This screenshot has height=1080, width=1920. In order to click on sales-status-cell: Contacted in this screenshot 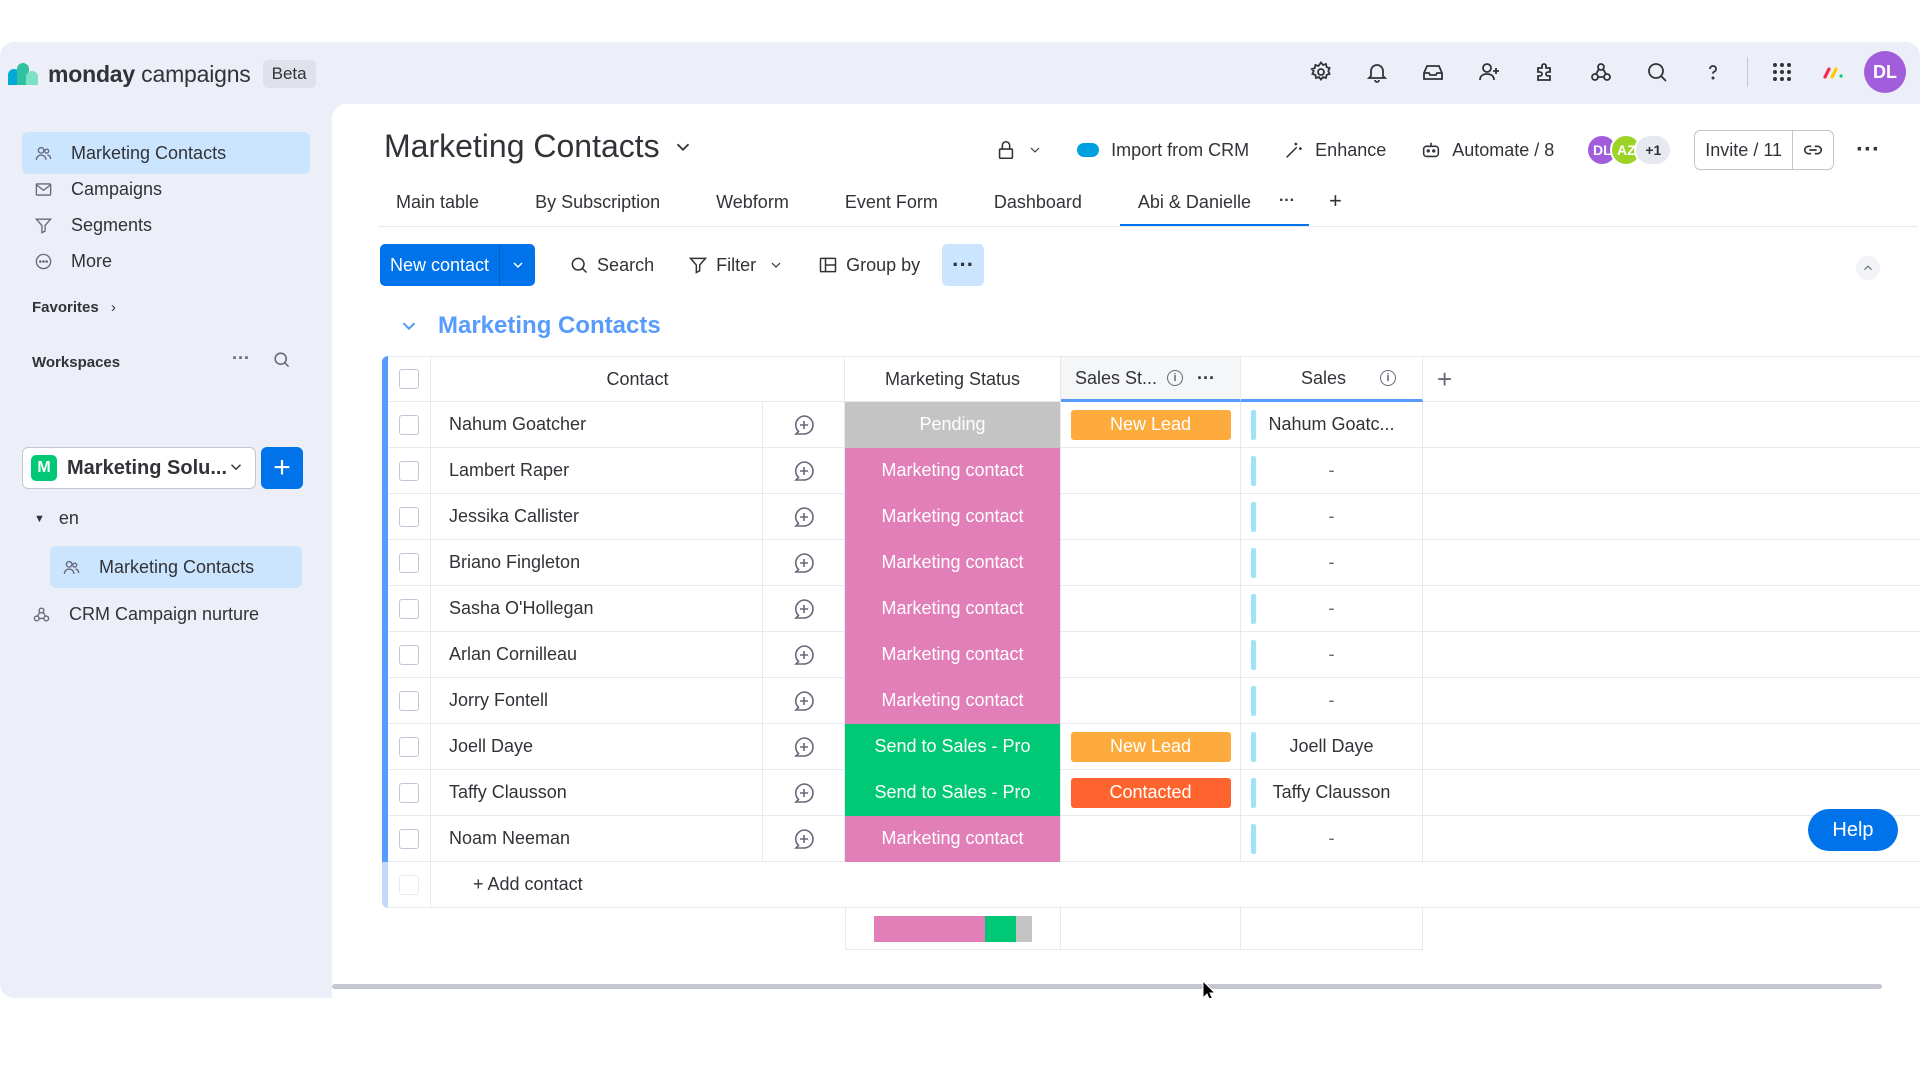, I will do `click(1151, 793)`.